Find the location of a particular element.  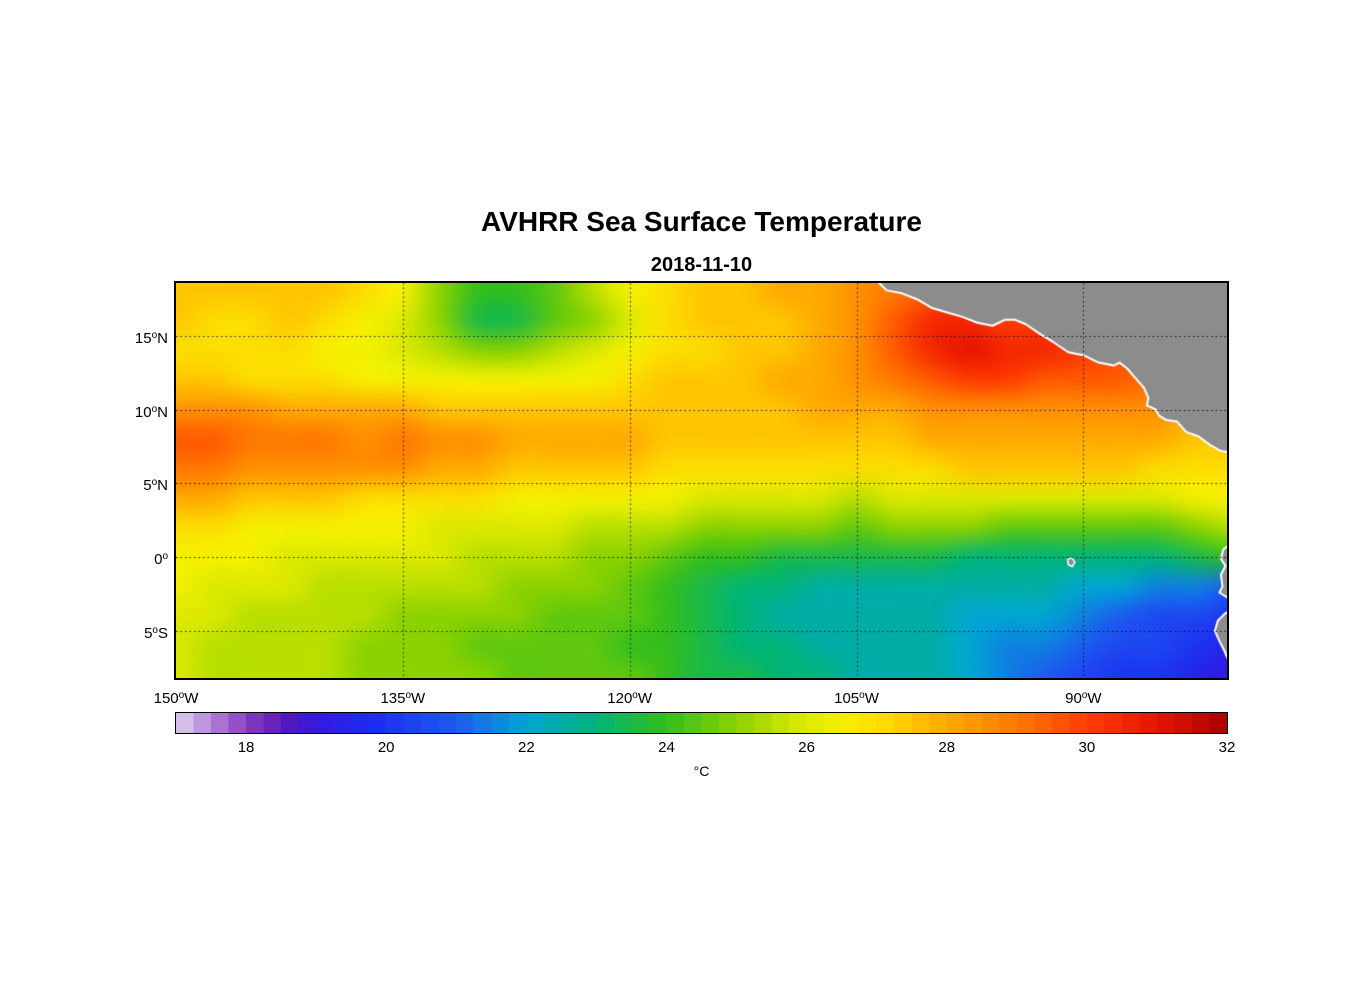

colorbar-tick-label: 22 is located at coordinates (526, 747).